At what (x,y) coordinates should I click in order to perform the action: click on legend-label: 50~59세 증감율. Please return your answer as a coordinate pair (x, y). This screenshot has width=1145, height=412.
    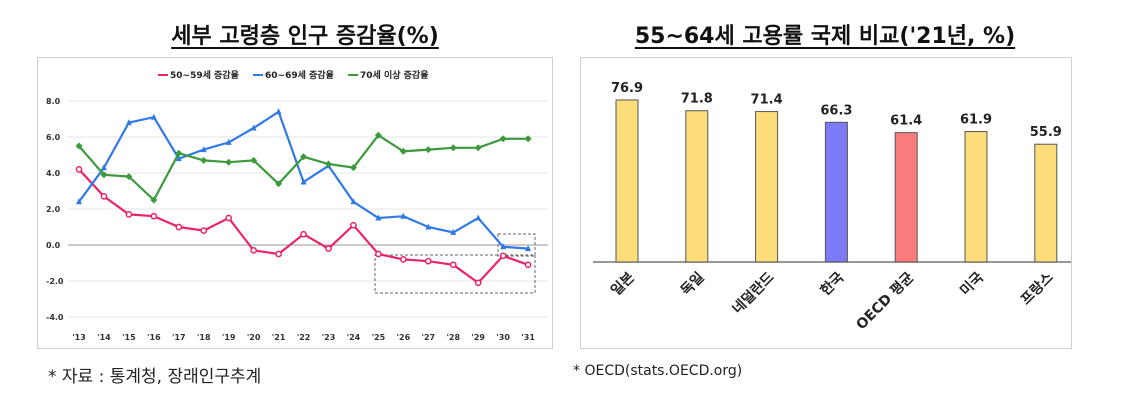
    Looking at the image, I should click on (204, 75).